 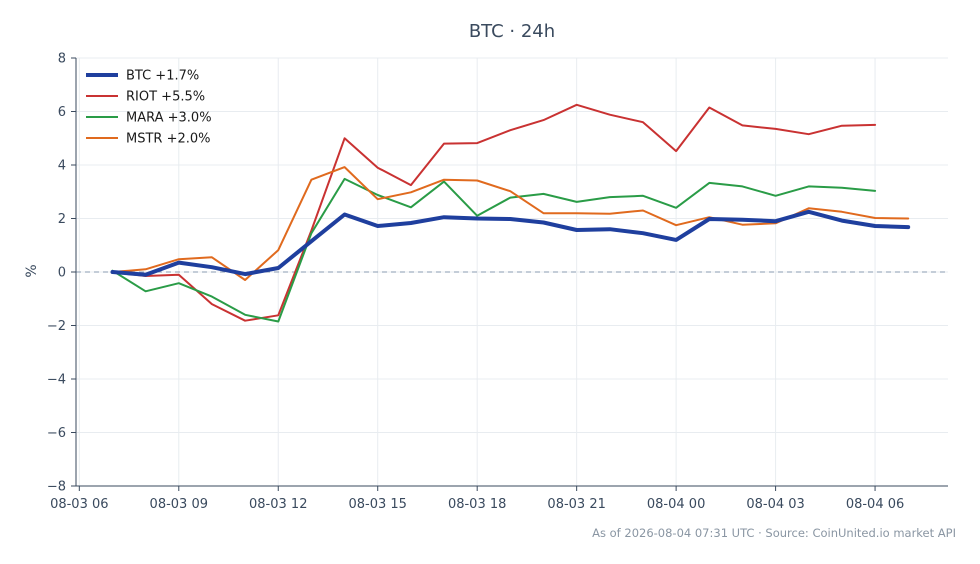 I want to click on x-tick-label: 08-03 09, so click(x=179, y=504).